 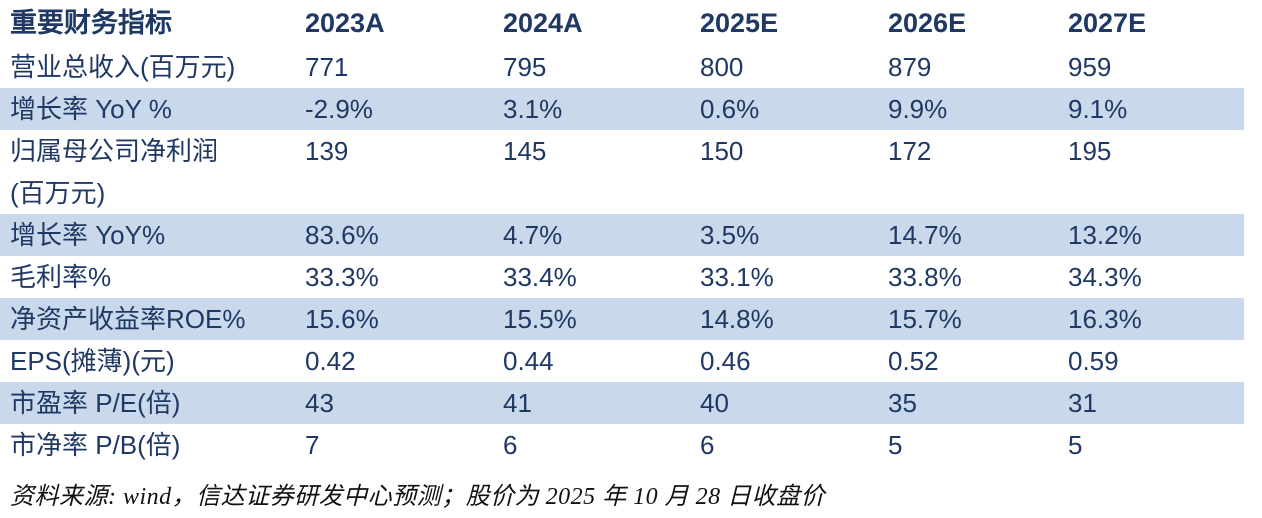 What do you see at coordinates (1090, 67) in the screenshot?
I see `row-value: 959` at bounding box center [1090, 67].